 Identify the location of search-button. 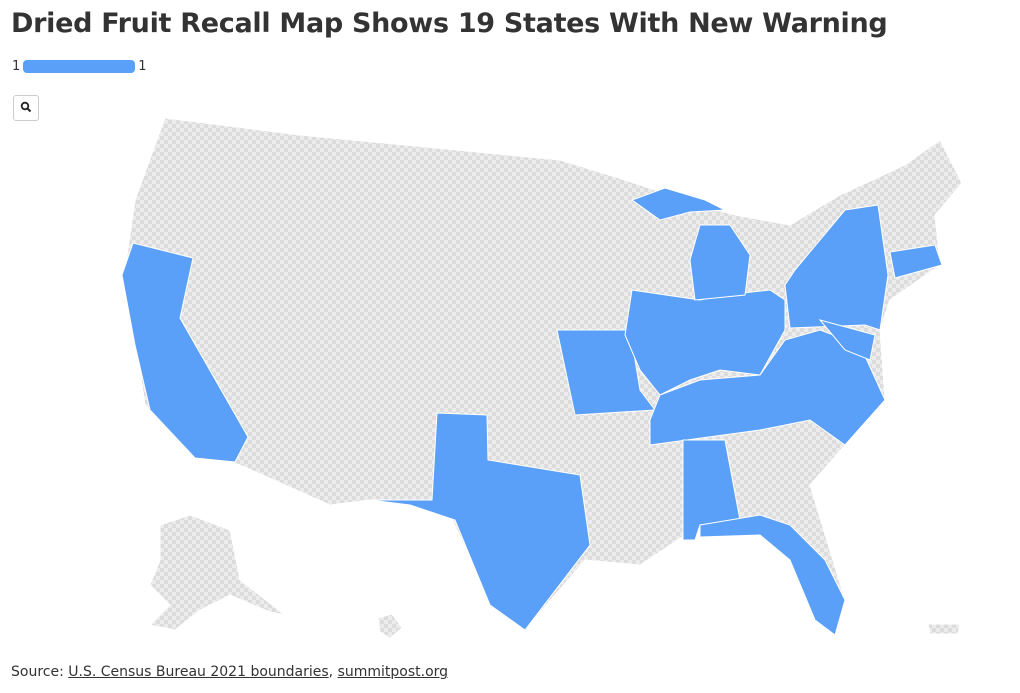
(26, 108).